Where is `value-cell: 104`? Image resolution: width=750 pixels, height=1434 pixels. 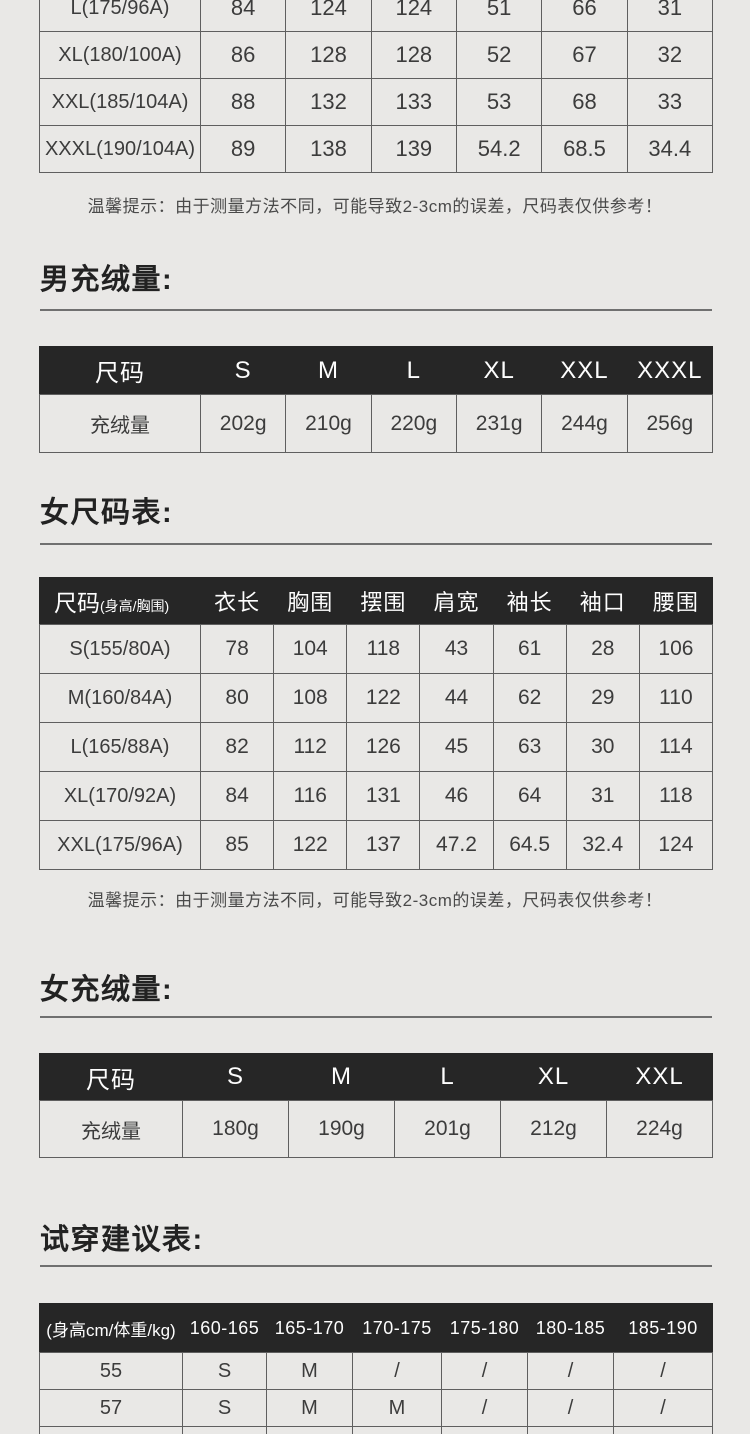
value-cell: 104 is located at coordinates (310, 649).